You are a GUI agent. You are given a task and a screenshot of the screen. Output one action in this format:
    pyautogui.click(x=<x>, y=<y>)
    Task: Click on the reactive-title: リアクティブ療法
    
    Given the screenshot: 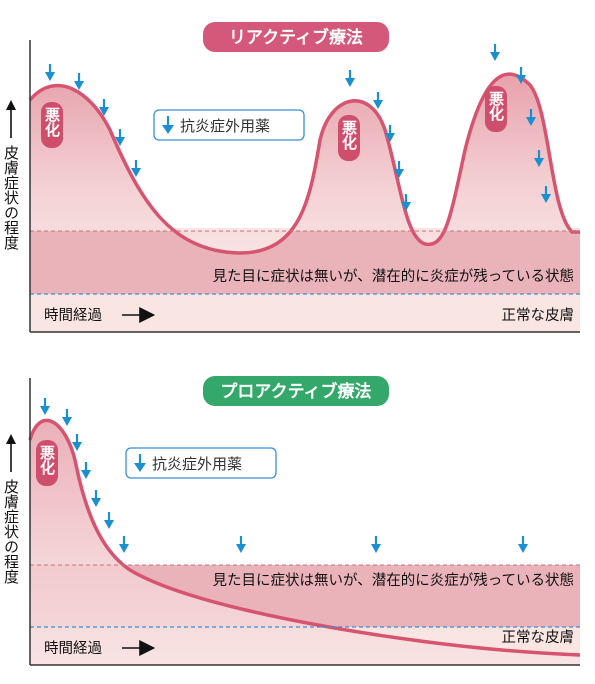 What is the action you would take?
    pyautogui.click(x=296, y=37)
    